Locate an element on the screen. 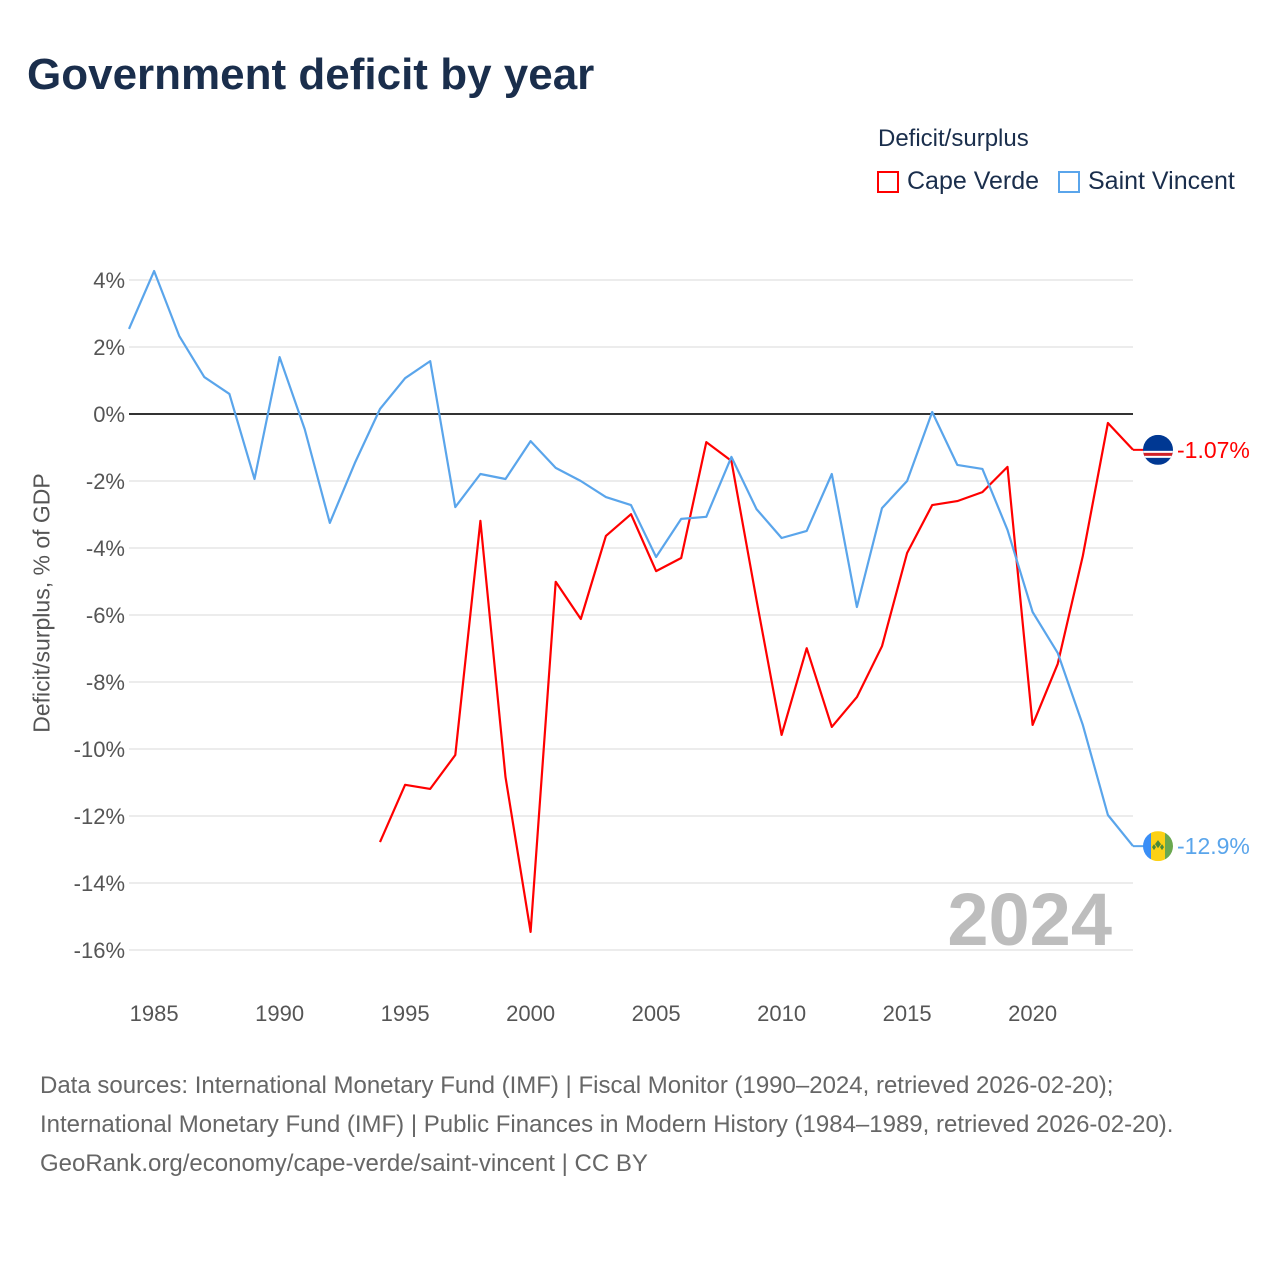 This screenshot has width=1280, height=1280. y-tick-label: 0% is located at coordinates (109, 414).